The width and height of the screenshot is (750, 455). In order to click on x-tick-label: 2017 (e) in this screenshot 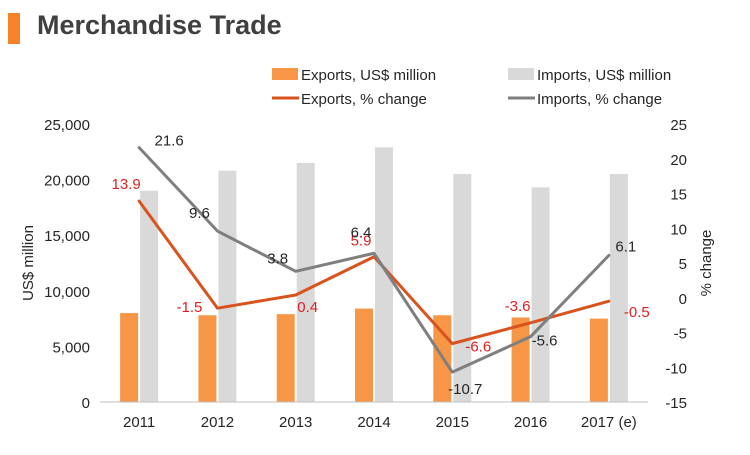, I will do `click(609, 422)`.